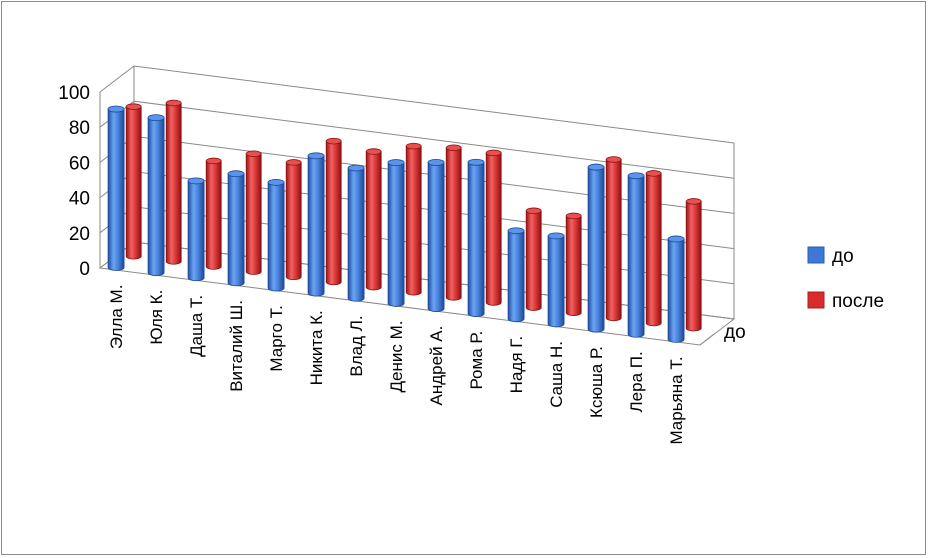 The height and width of the screenshot is (558, 929). Describe the element at coordinates (516, 364) in the screenshot. I see `x-tick-label: Надя Г.` at that location.